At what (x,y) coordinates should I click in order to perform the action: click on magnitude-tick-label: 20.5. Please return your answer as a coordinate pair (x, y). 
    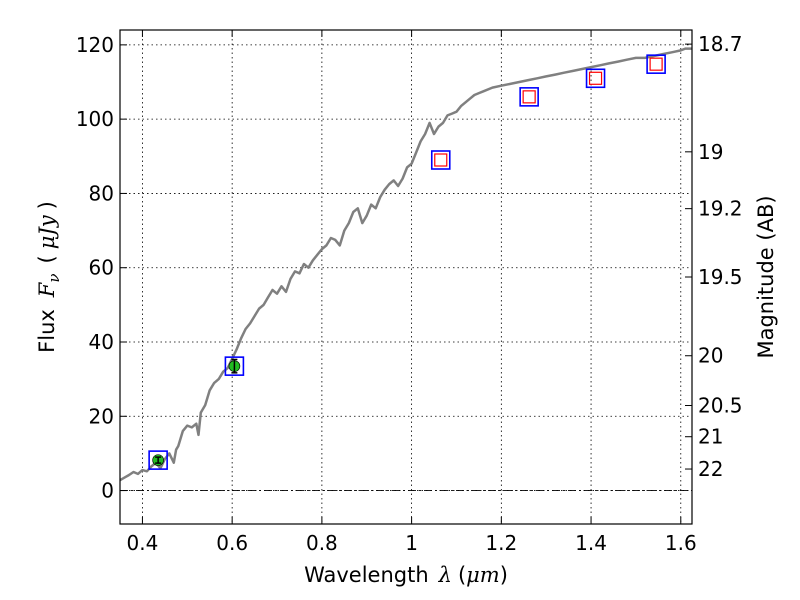
    Looking at the image, I should click on (720, 406).